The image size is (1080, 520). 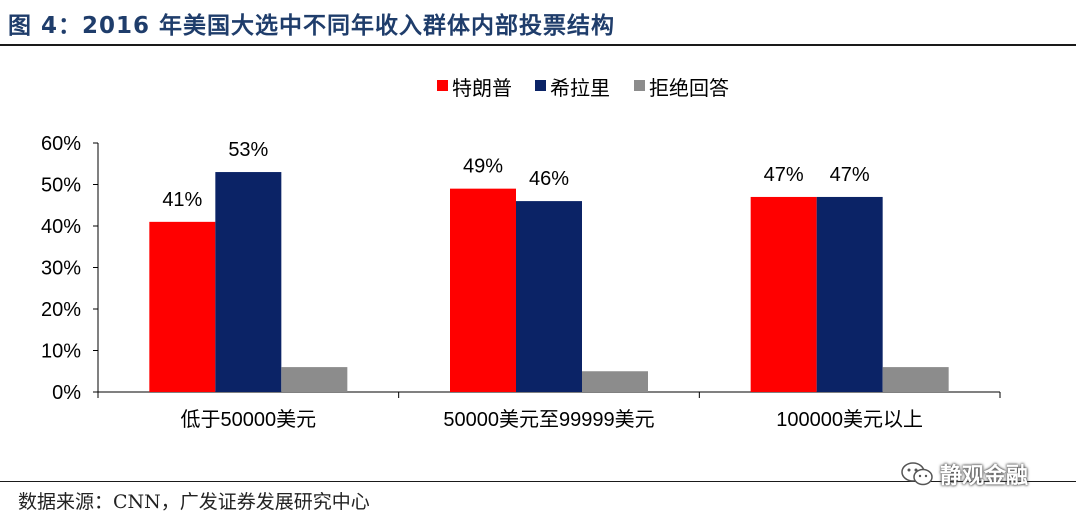 I want to click on y-tick-label: 60%, so click(x=61, y=144).